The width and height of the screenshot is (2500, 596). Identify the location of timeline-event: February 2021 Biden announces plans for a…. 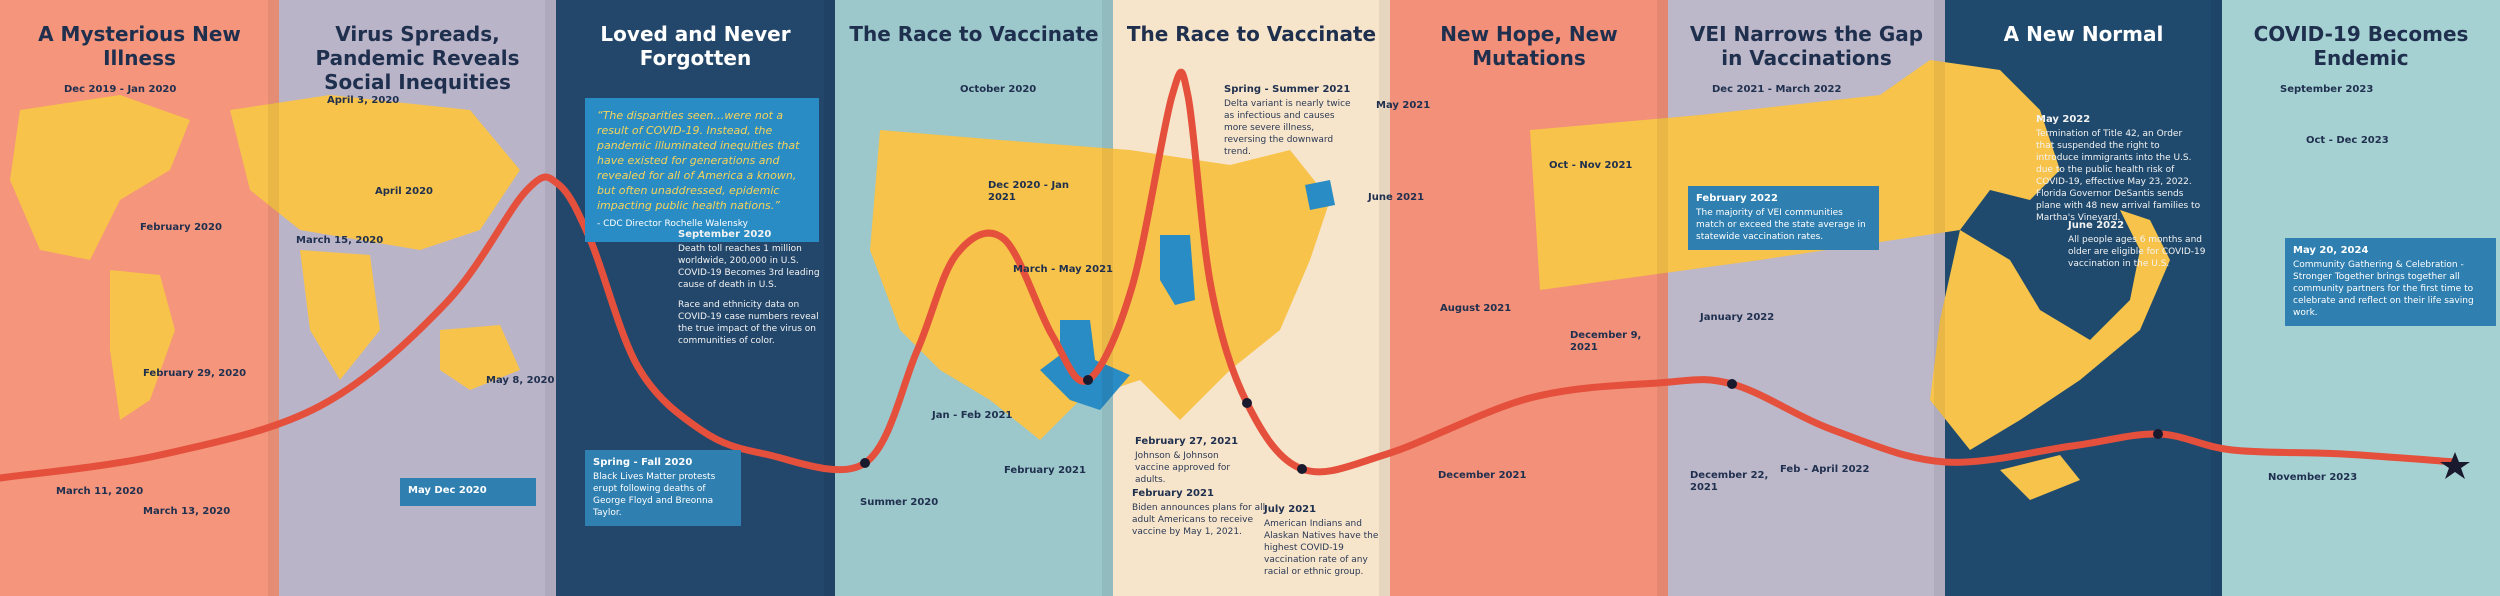
(1202, 513).